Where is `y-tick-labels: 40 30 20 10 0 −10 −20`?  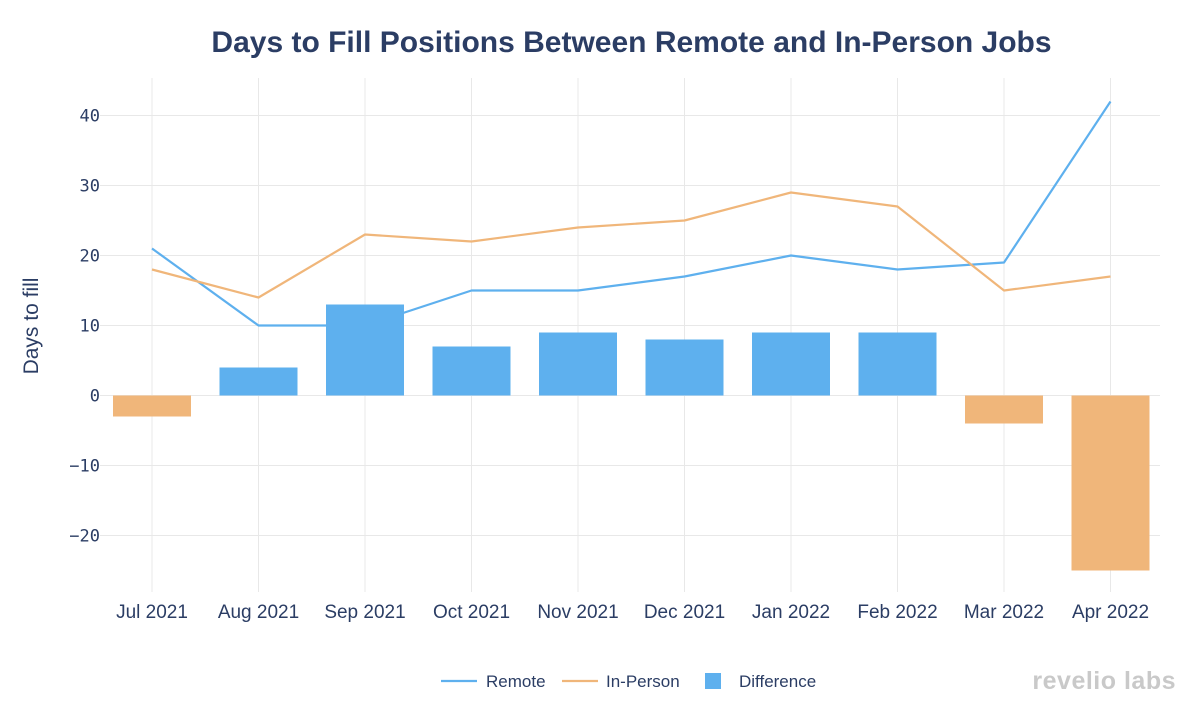
y-tick-labels: 40 30 20 10 0 −10 −20 is located at coordinates (84, 327).